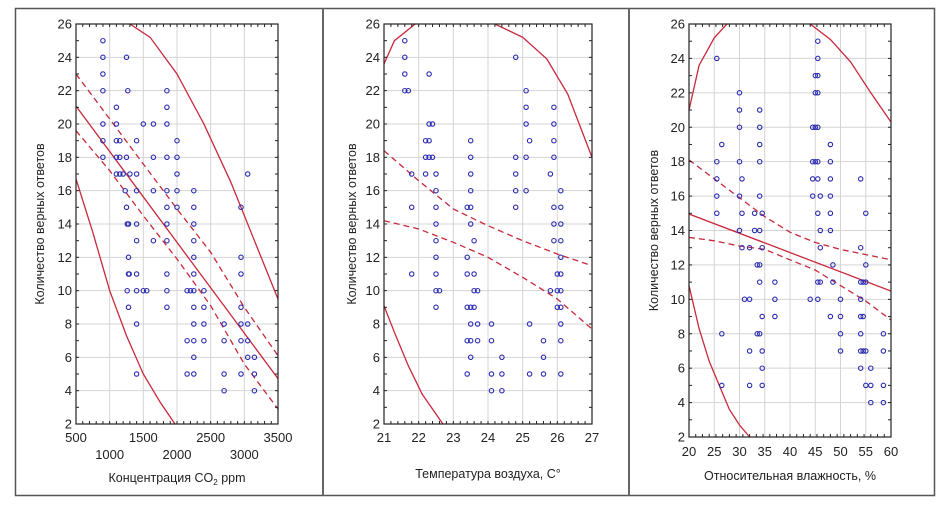 The width and height of the screenshot is (943, 506). What do you see at coordinates (65, 24) in the screenshot?
I see `y-tick-label: 26` at bounding box center [65, 24].